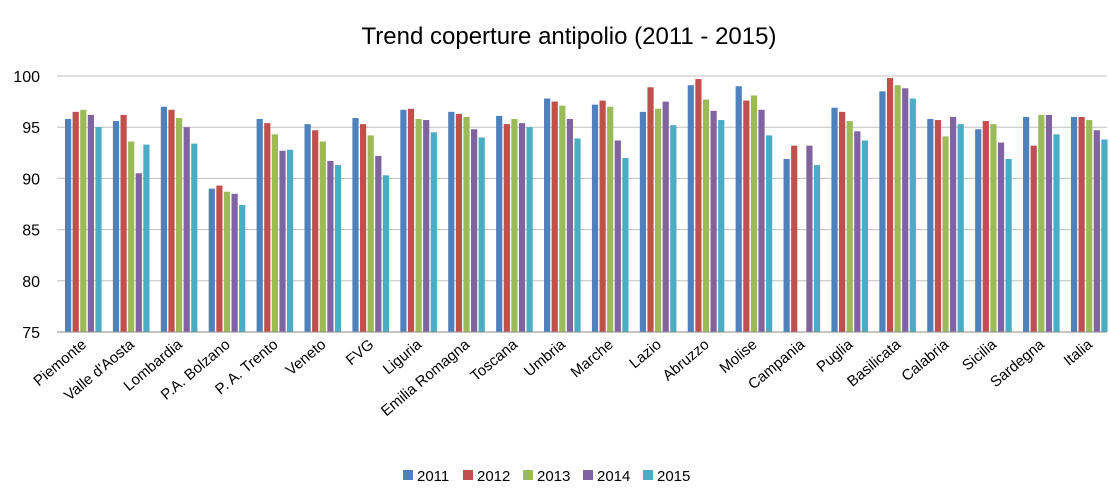 The height and width of the screenshot is (503, 1109). Describe the element at coordinates (363, 228) in the screenshot. I see `bar-2012-fvg` at that location.